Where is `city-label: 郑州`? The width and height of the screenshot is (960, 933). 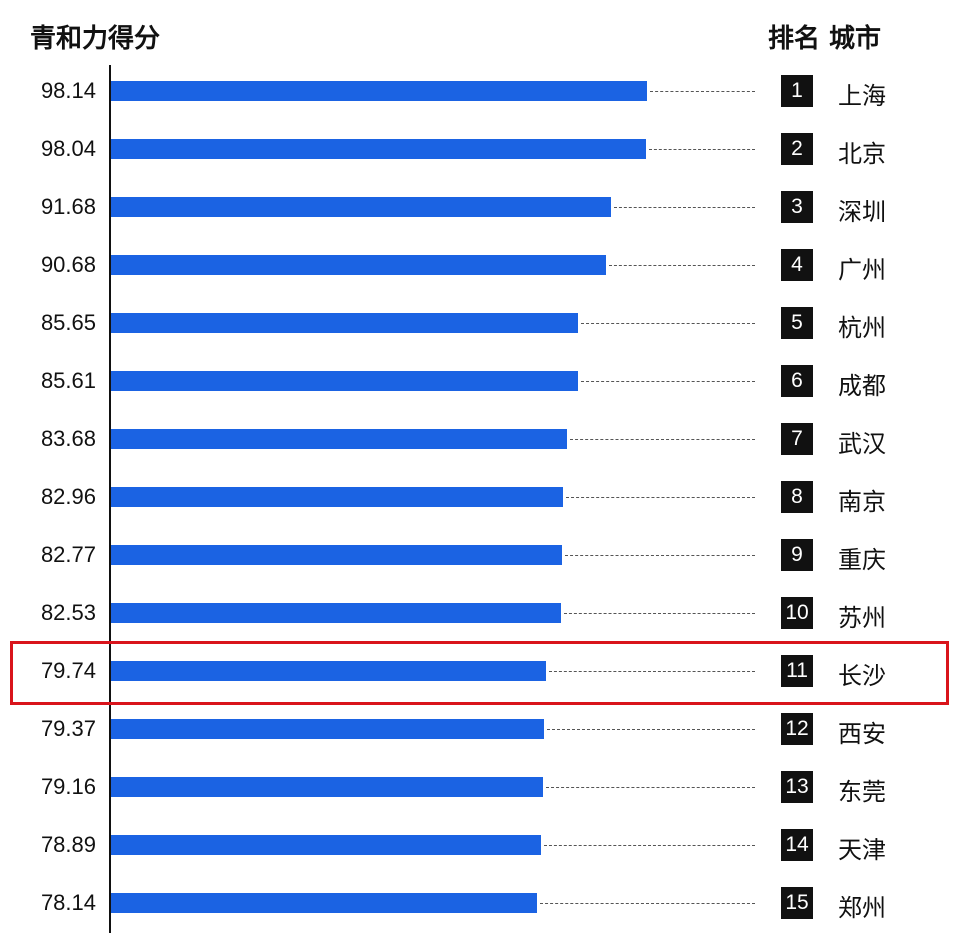 city-label: 郑州 is located at coordinates (862, 908).